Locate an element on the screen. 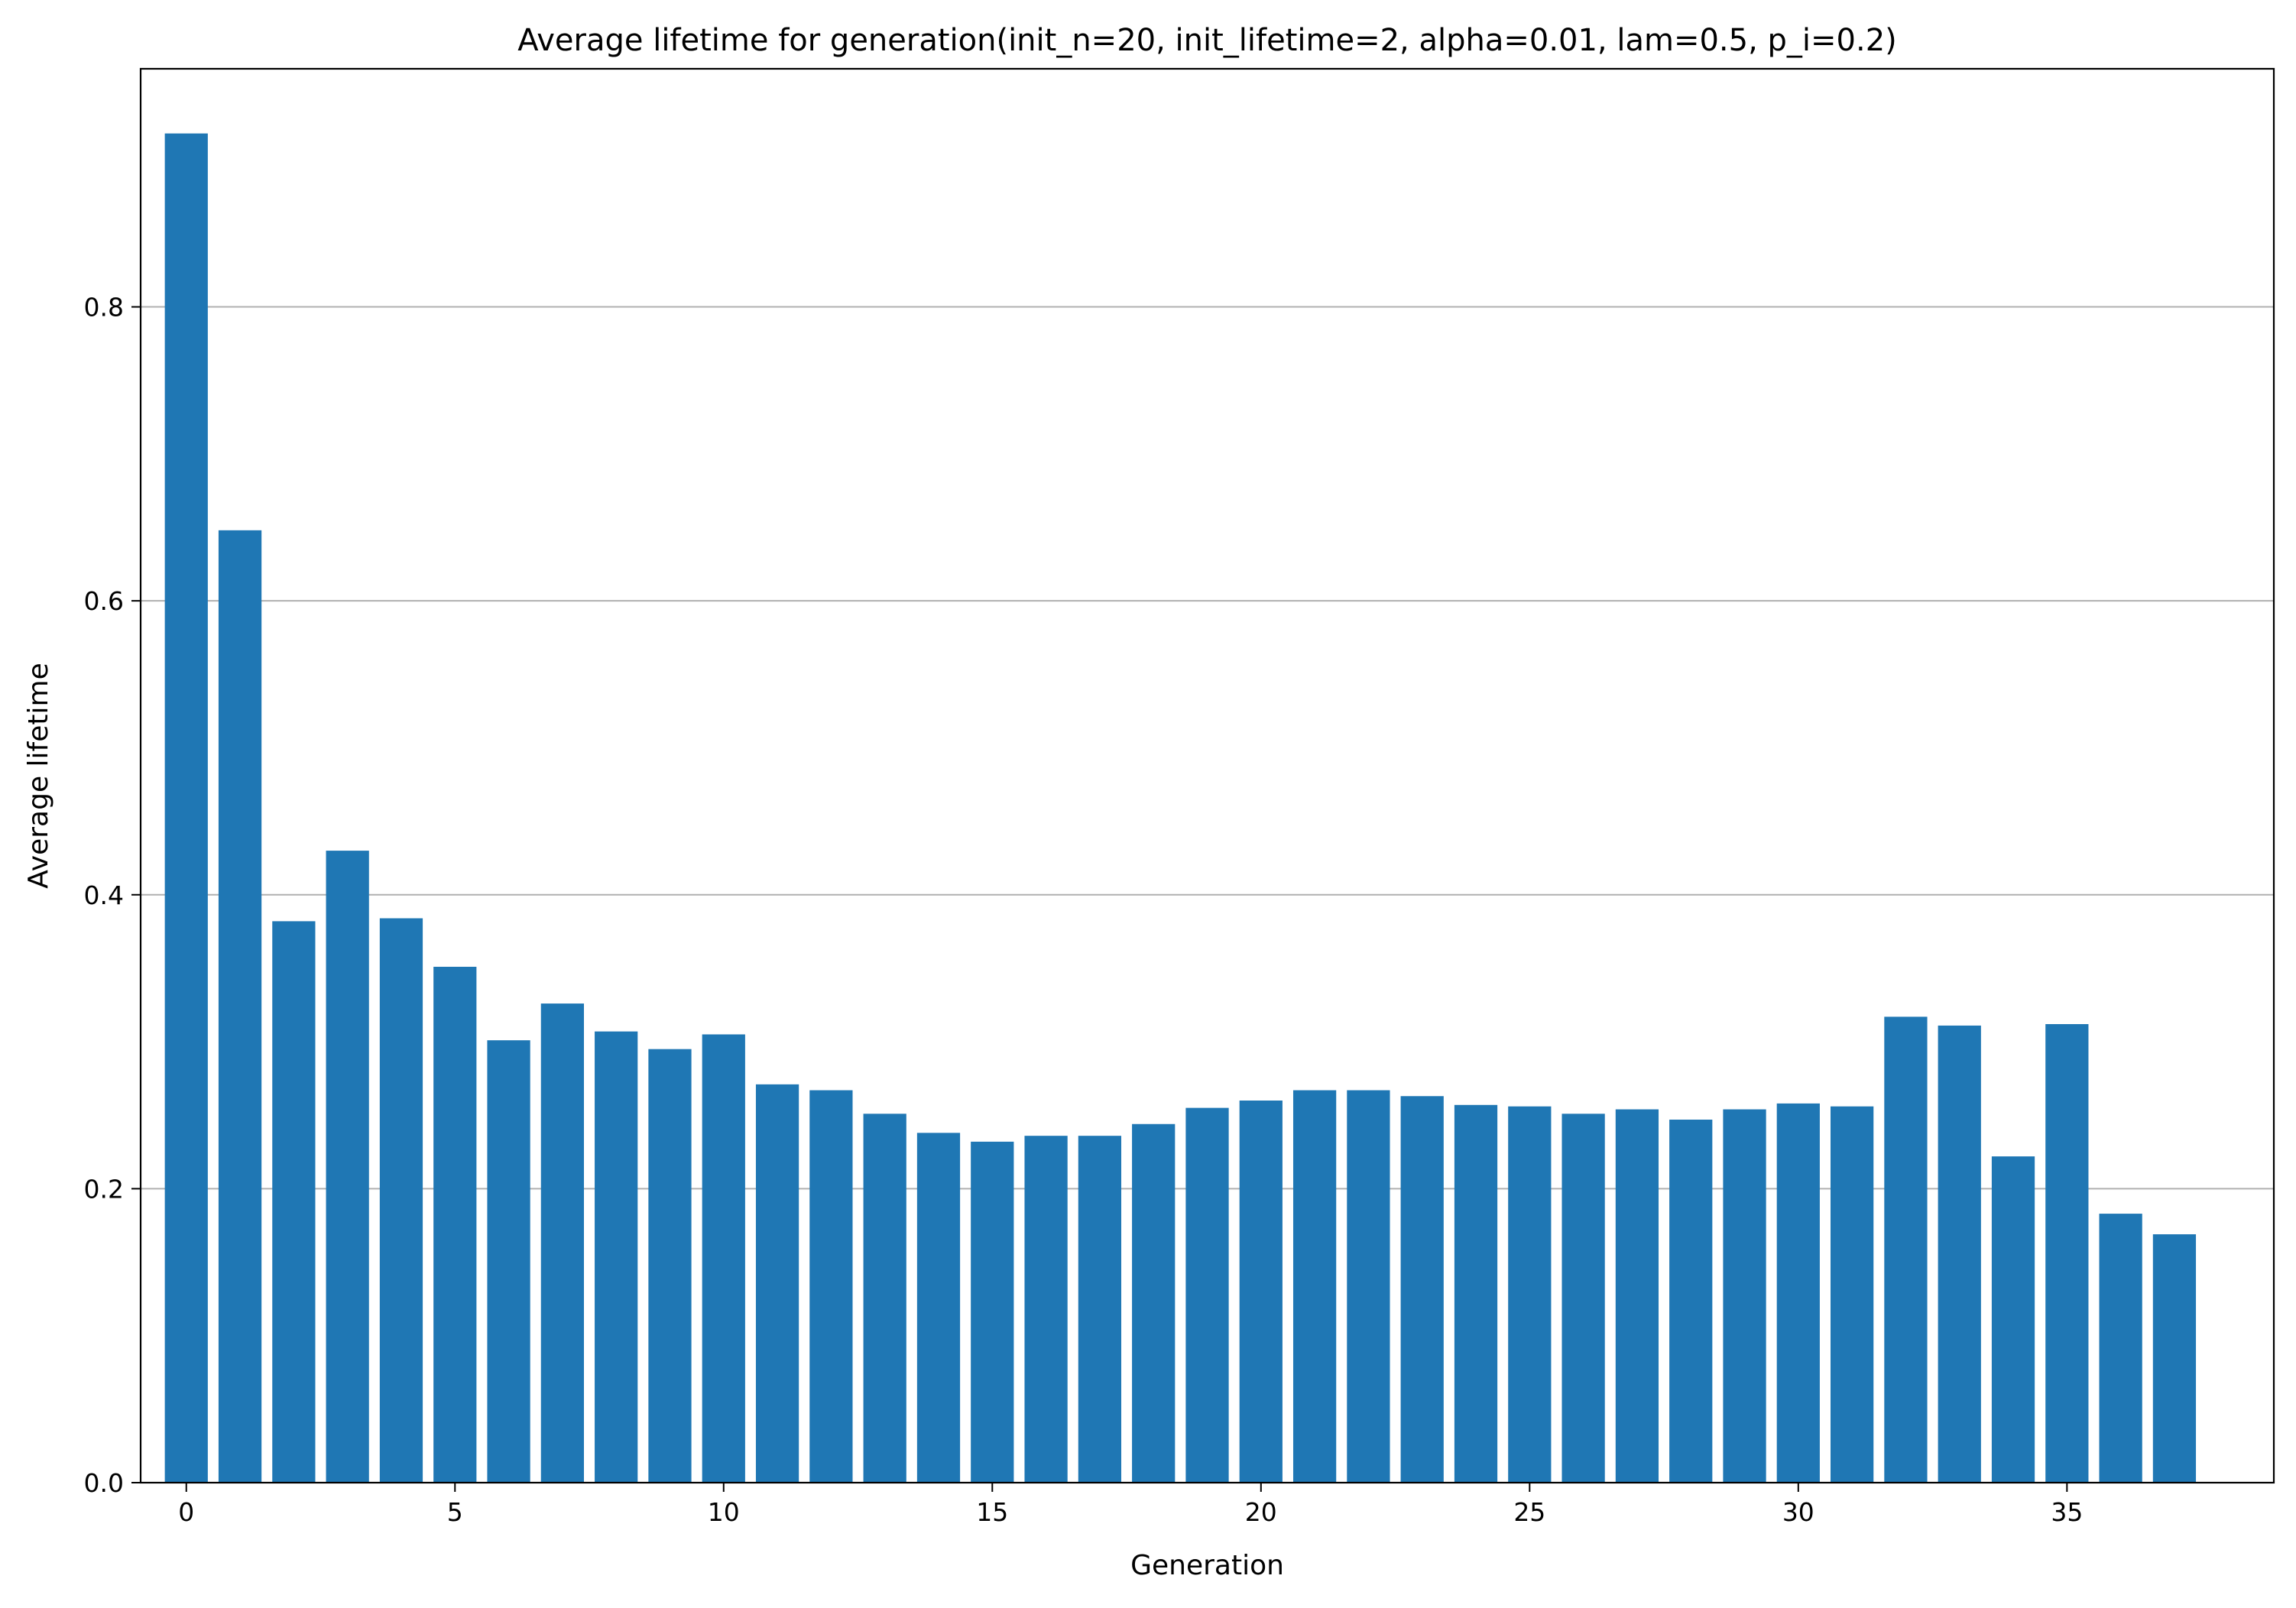 The image size is (2296, 1608). x-axis-ticks: 0 5 10 15 20 25 30 35 is located at coordinates (1130, 1505).